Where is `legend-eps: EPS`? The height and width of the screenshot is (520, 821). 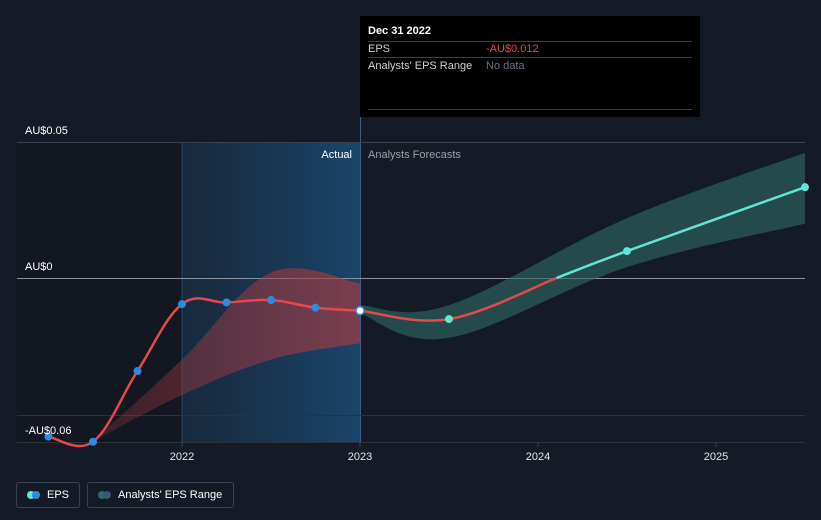
legend-eps: EPS is located at coordinates (48, 495).